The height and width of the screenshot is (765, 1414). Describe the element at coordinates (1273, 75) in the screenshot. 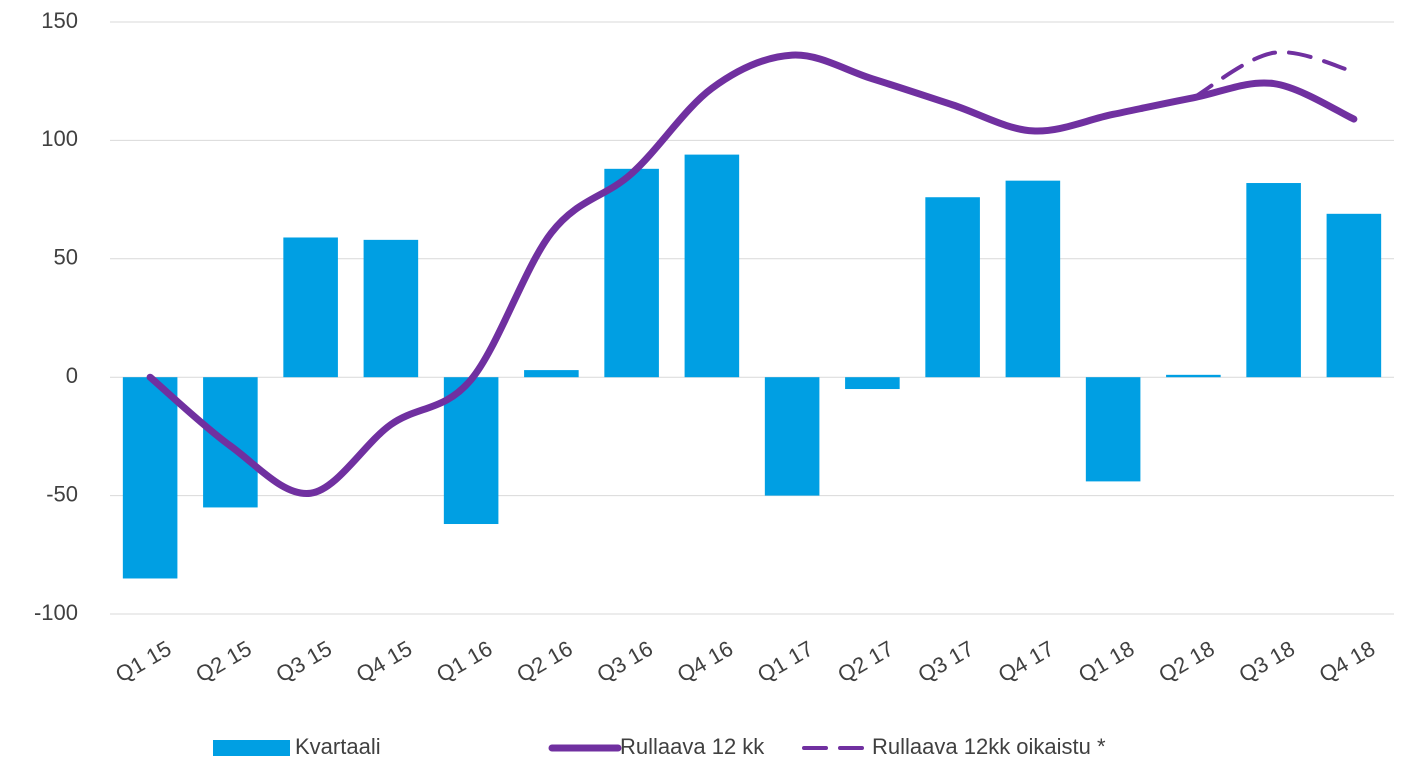

I see `line` at that location.